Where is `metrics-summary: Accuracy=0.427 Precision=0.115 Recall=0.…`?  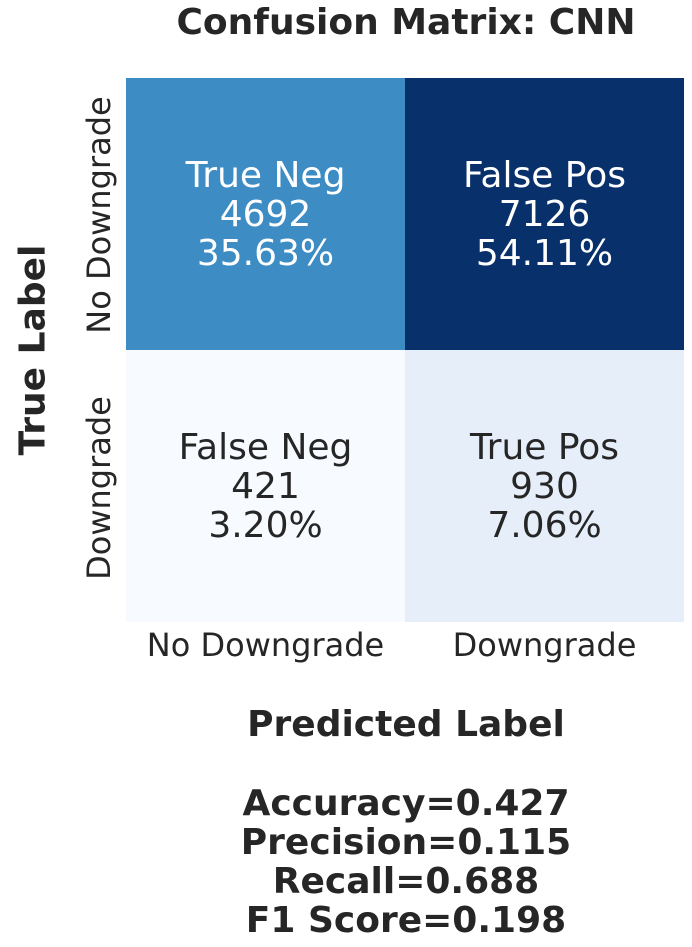 metrics-summary: Accuracy=0.427 Precision=0.115 Recall=0.… is located at coordinates (406, 862).